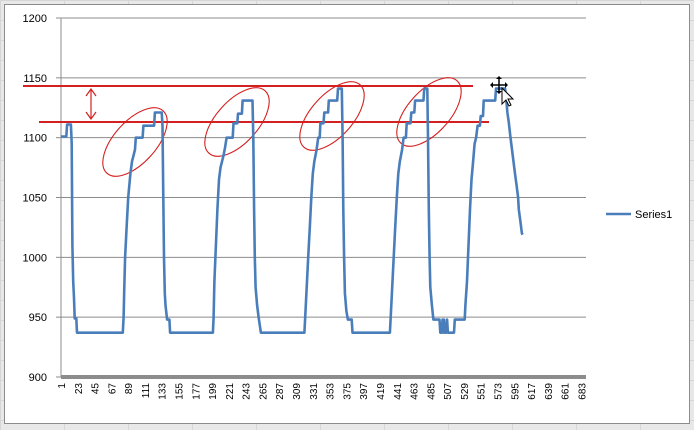 The image size is (694, 430). I want to click on x-tick-label: 419, so click(381, 391).